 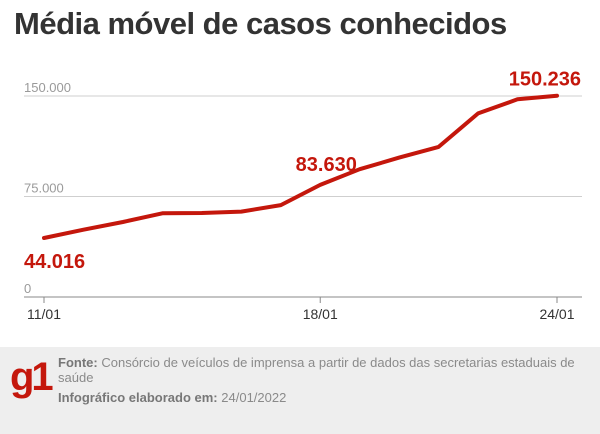 I want to click on y-tick-label-2: 150.000, so click(x=47, y=87).